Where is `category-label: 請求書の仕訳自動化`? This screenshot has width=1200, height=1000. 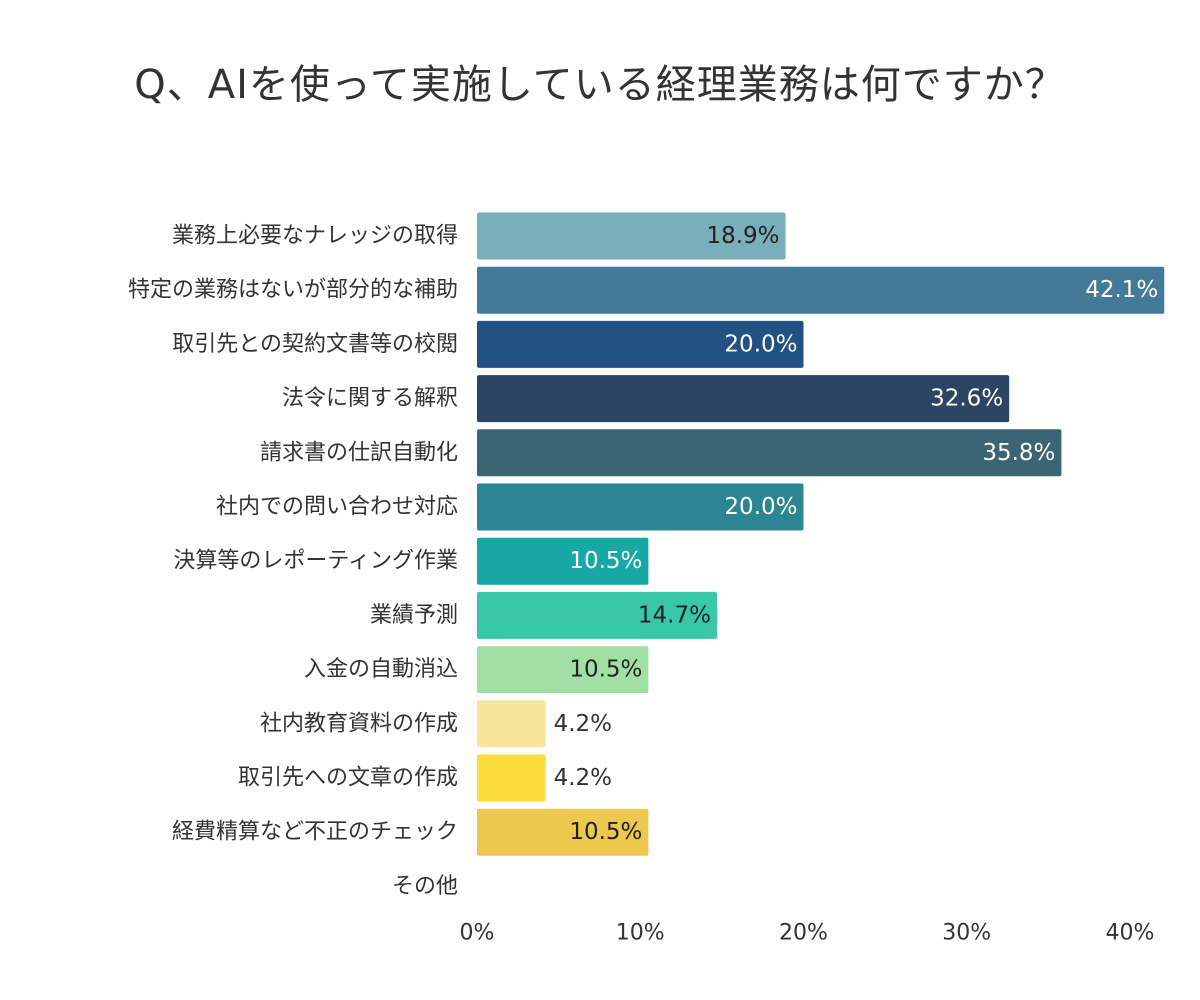 category-label: 請求書の仕訳自動化 is located at coordinates (359, 452).